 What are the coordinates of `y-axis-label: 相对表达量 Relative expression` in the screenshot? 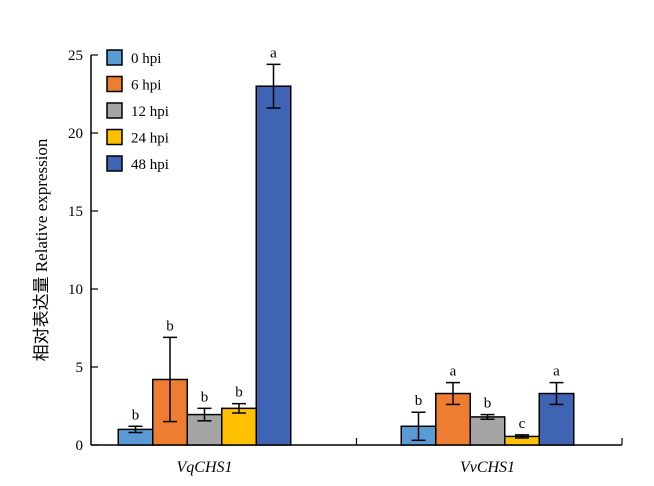 It's located at (41, 249).